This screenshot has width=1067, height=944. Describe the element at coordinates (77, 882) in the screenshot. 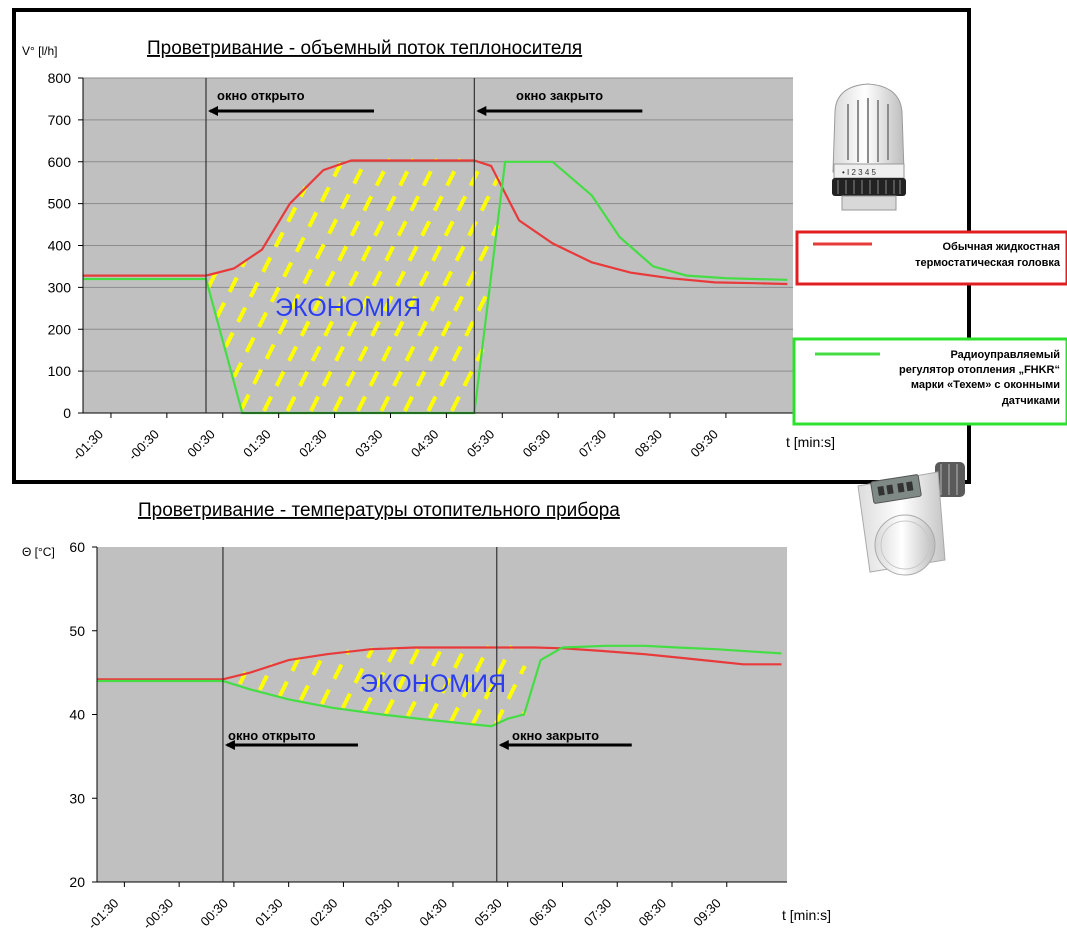

I see `y-tick-label: 20` at that location.